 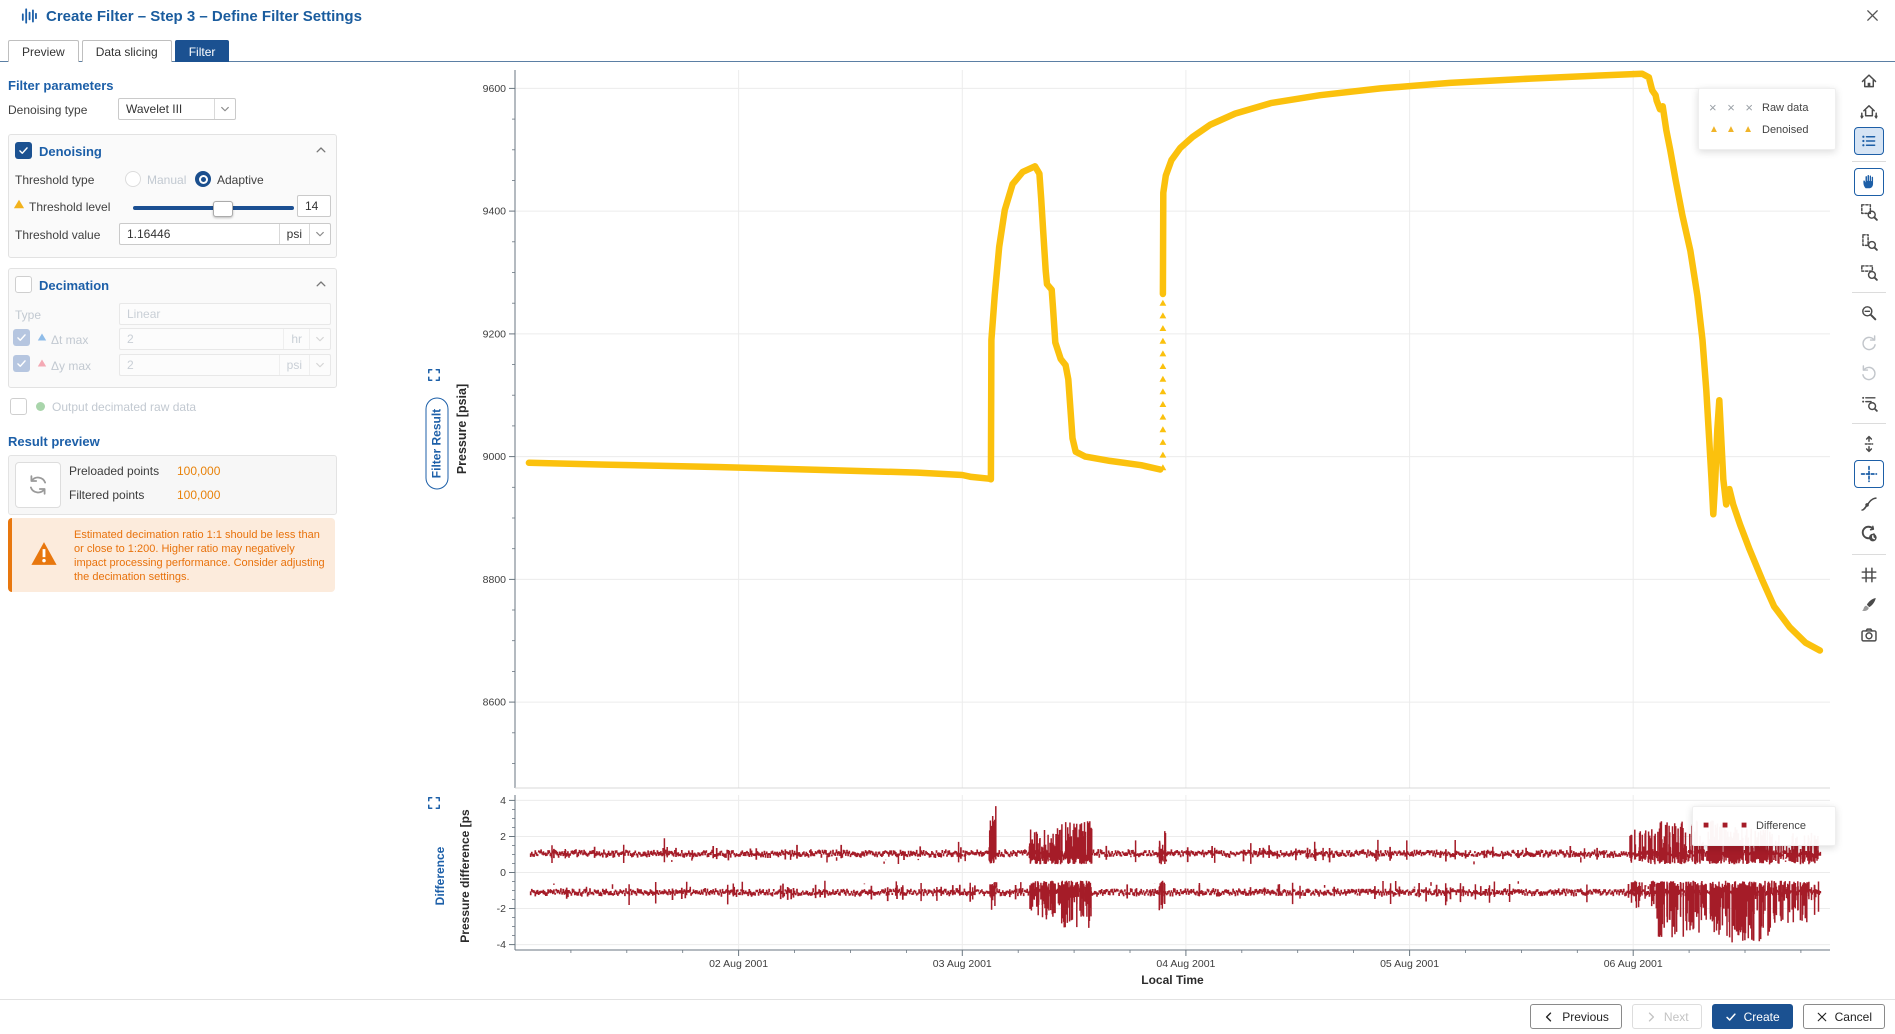 I want to click on tangent-point-button, so click(x=1869, y=504).